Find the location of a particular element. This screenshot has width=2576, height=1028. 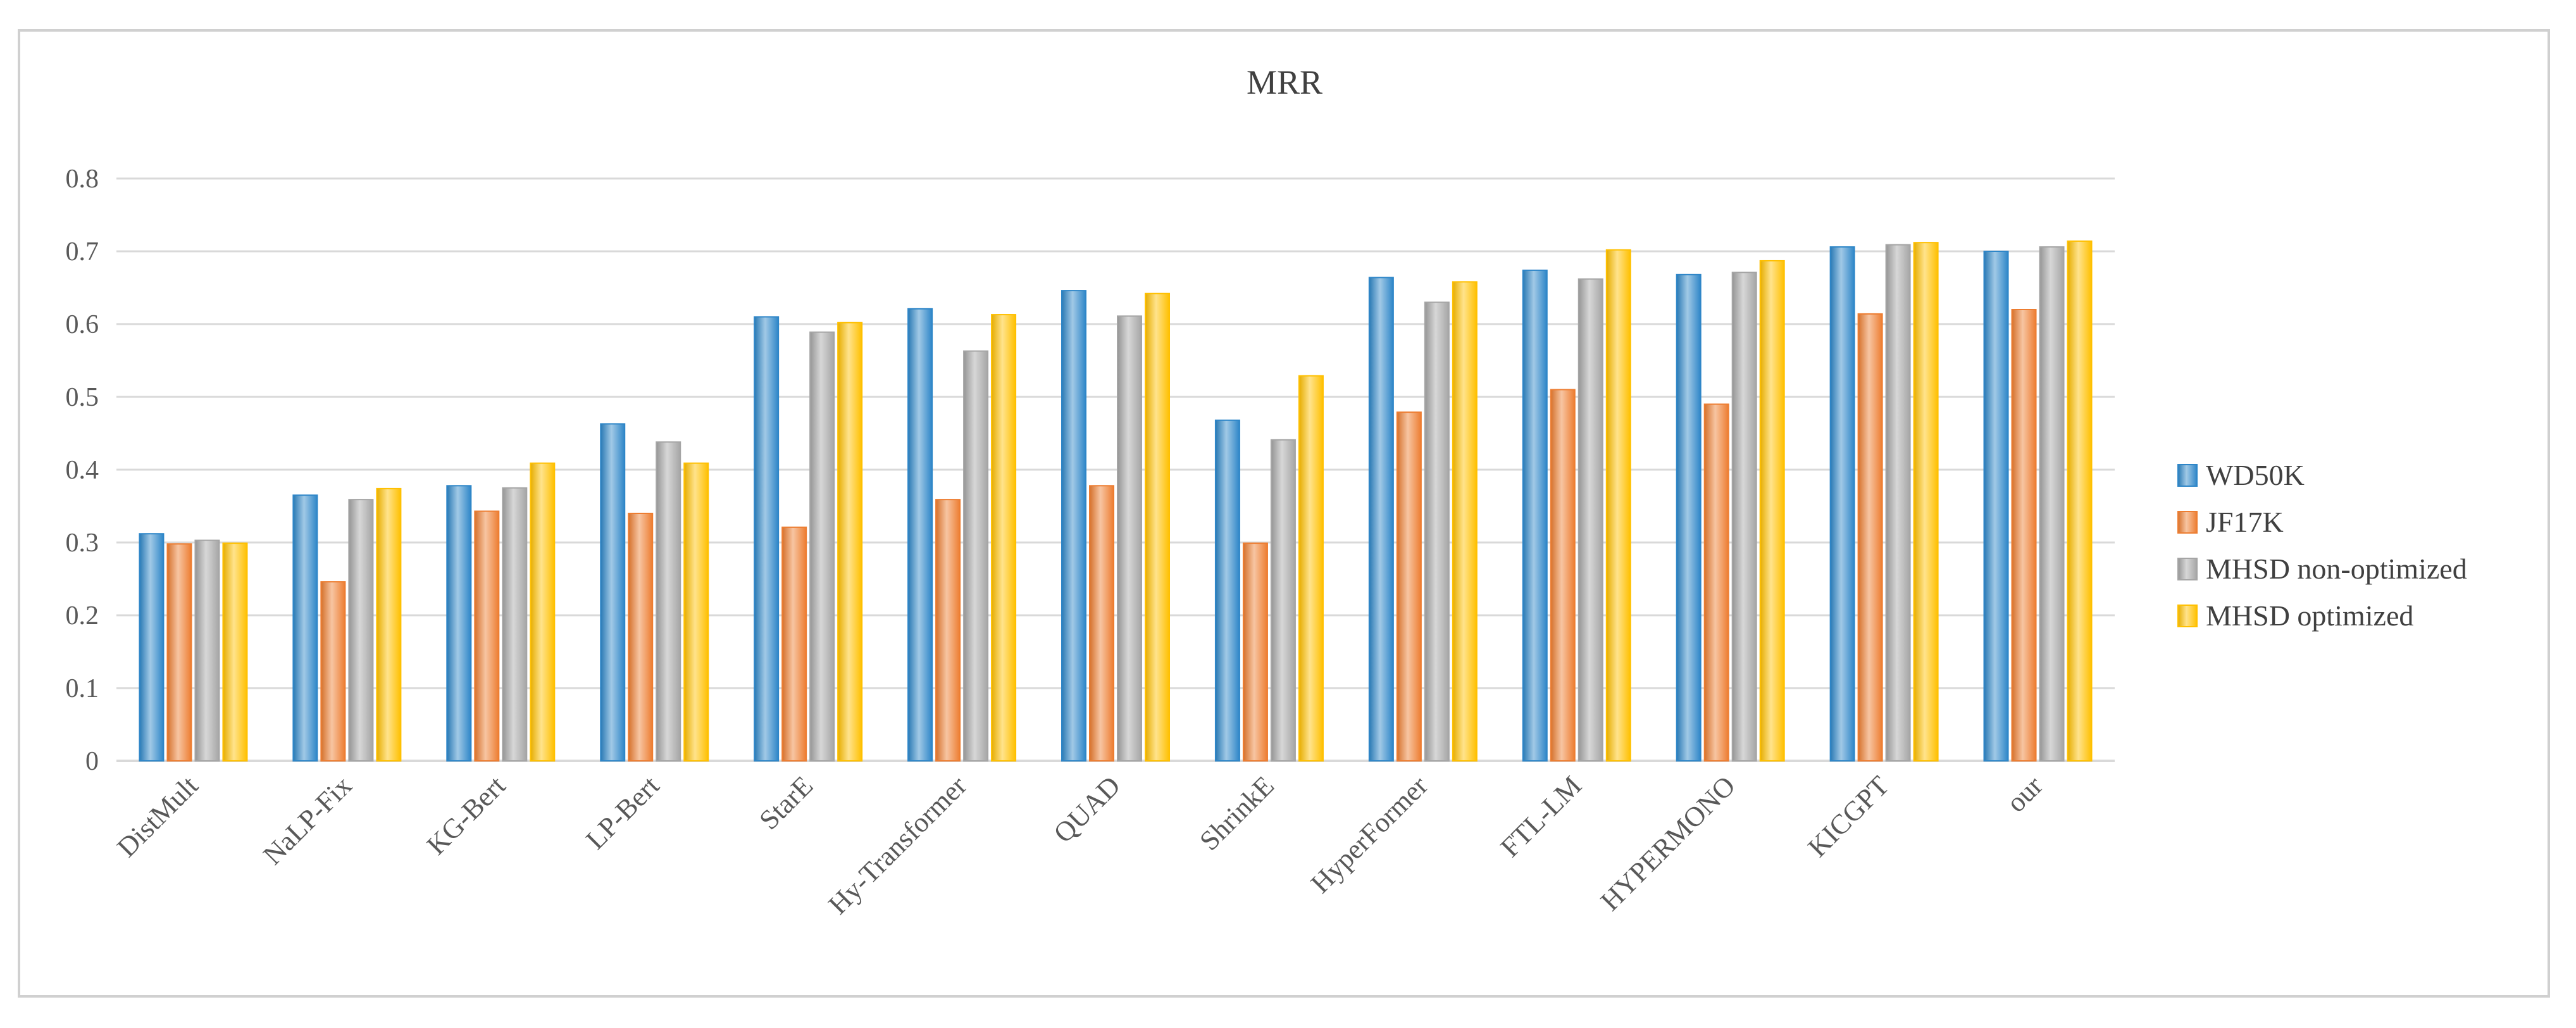

bar-kg-bert-jf17k is located at coordinates (487, 636).